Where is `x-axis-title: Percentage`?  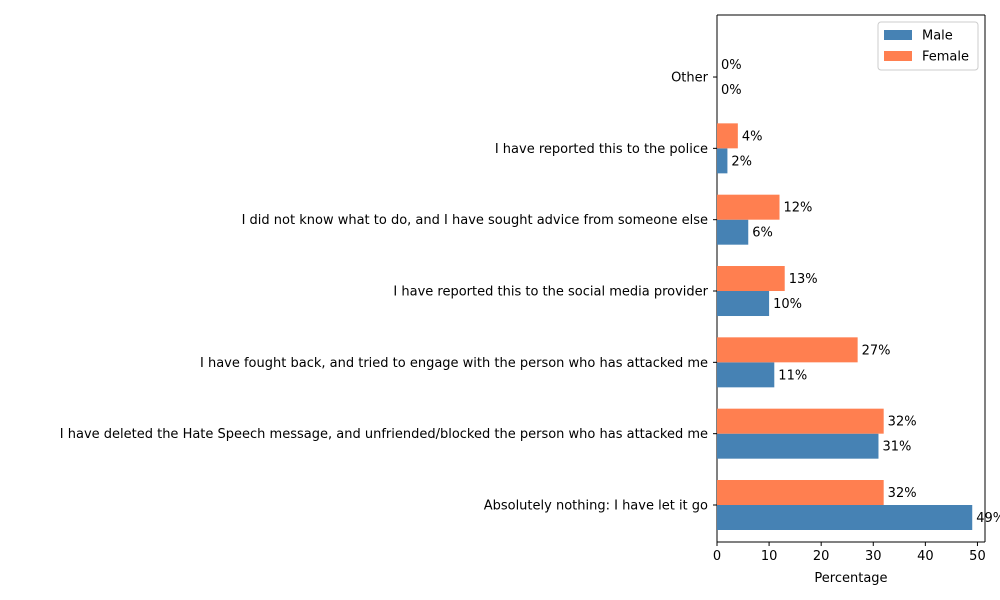
x-axis-title: Percentage is located at coordinates (850, 578).